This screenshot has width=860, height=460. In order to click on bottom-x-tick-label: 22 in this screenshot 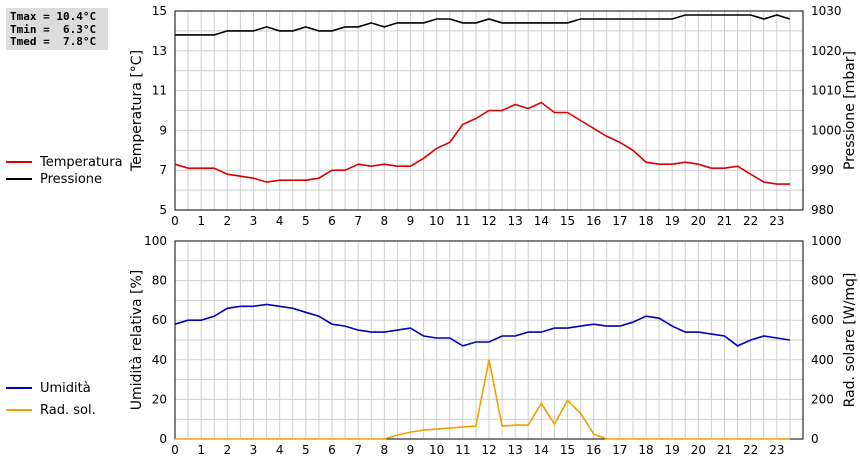, I will do `click(750, 450)`.